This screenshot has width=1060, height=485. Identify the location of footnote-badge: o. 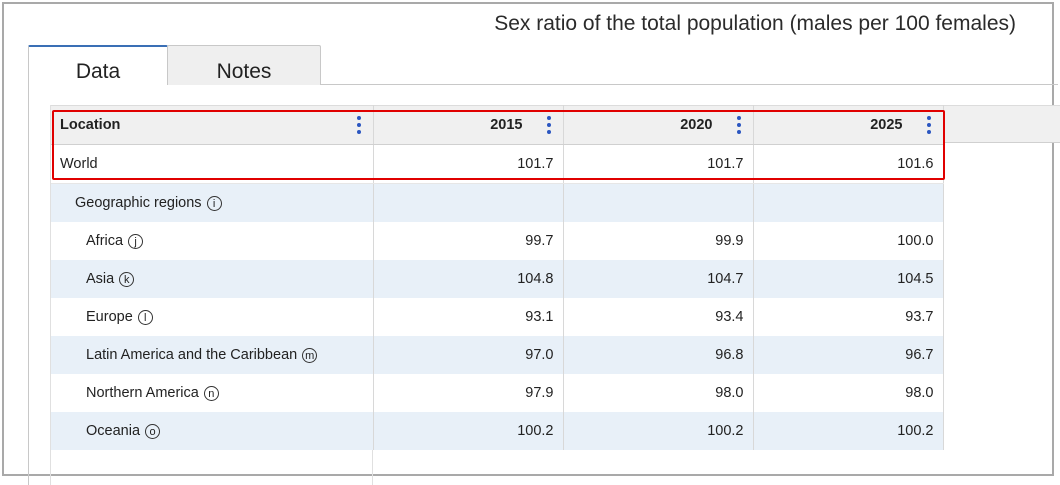
(153, 431).